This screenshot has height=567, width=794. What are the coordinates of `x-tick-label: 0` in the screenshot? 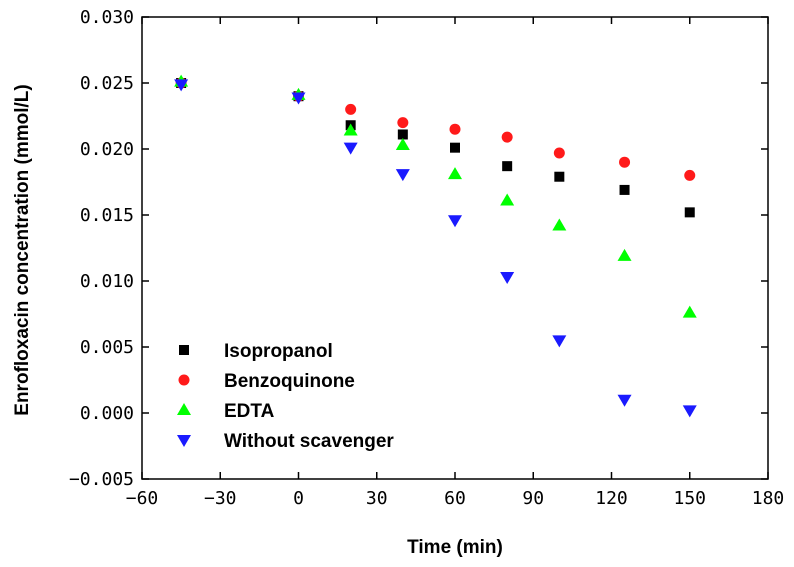 It's located at (298, 498).